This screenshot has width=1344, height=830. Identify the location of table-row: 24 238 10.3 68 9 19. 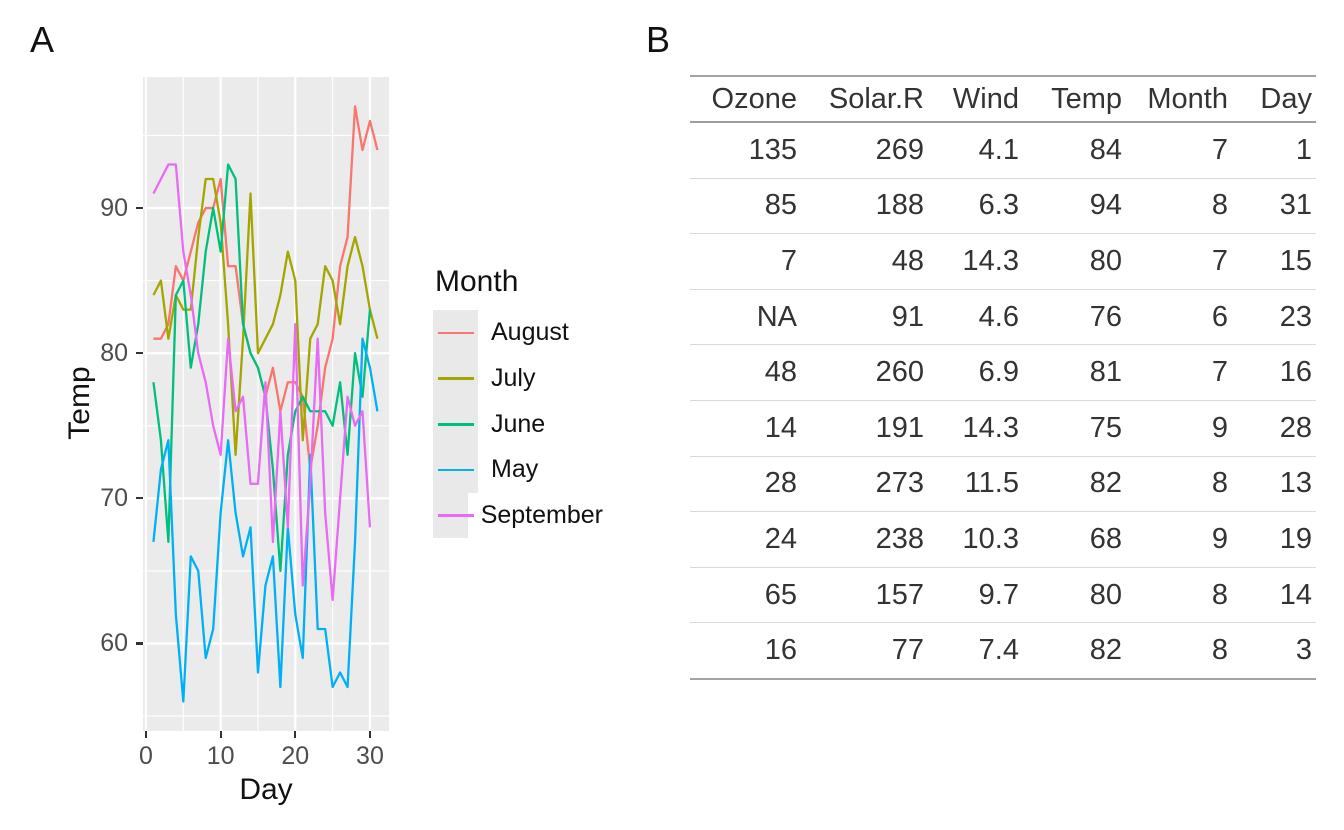
(1003, 539).